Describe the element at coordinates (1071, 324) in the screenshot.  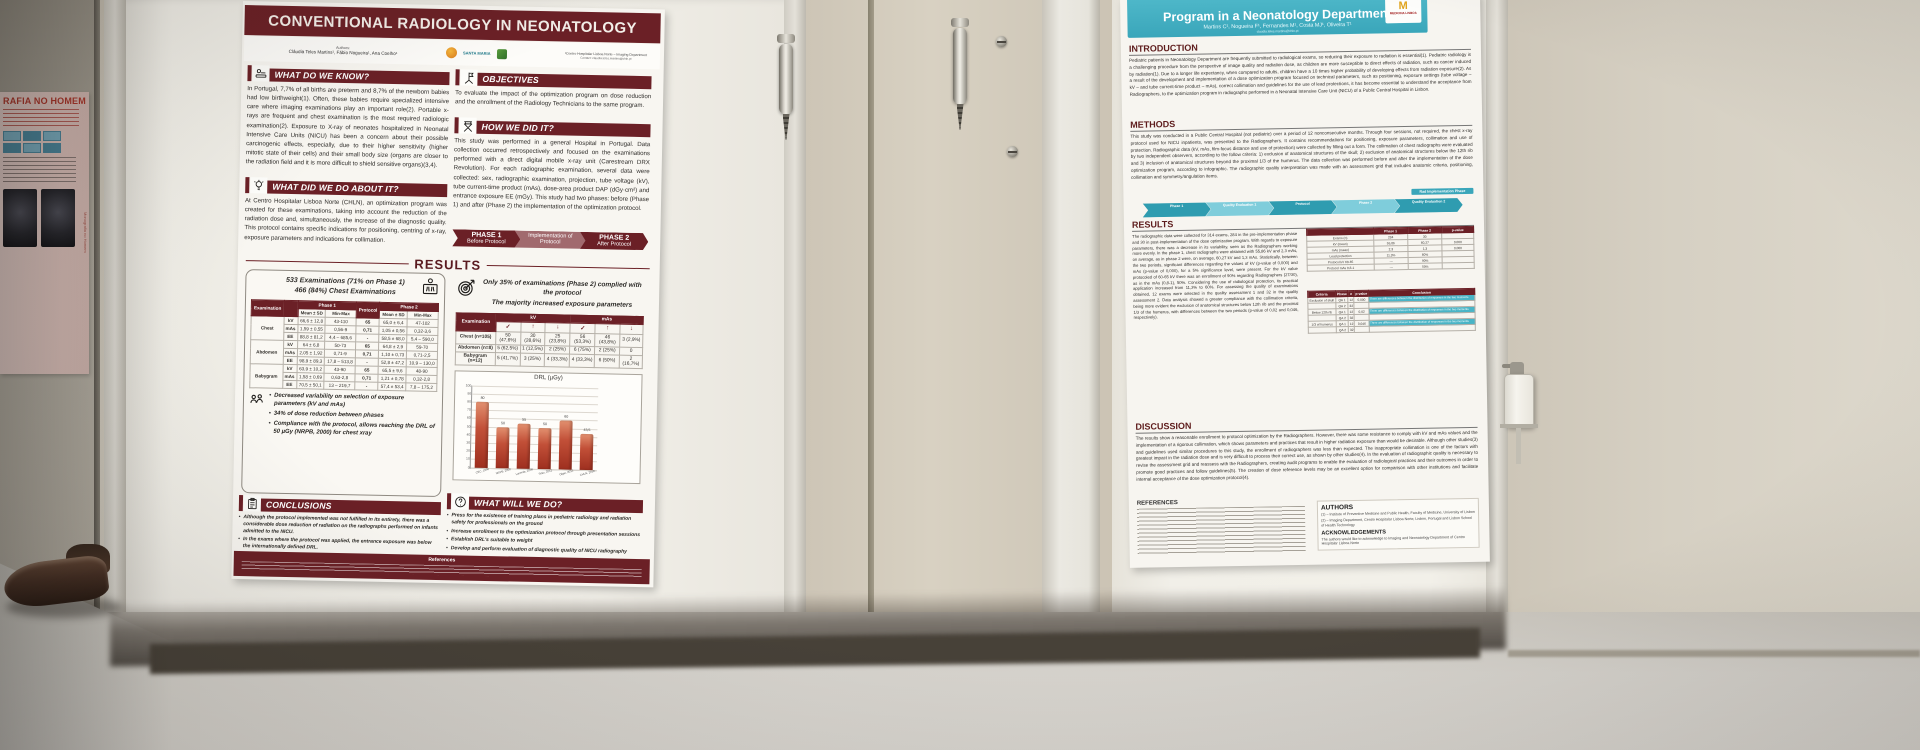
I see `board-side-strip` at that location.